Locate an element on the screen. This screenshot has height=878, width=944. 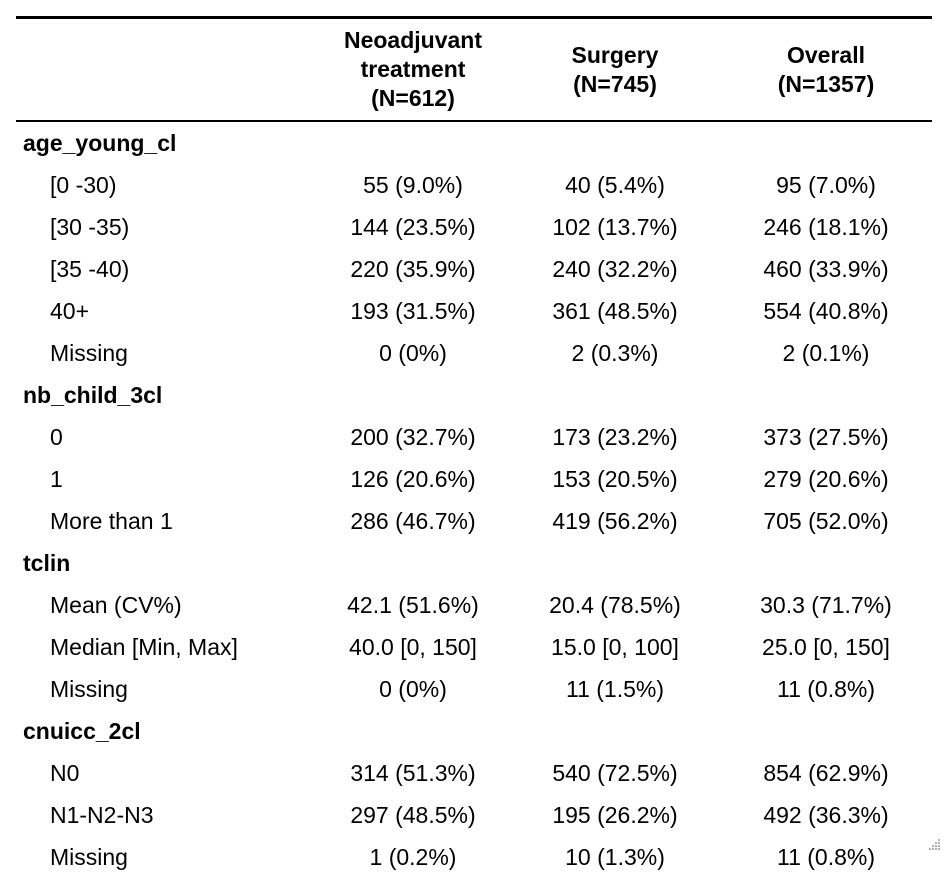
row-label: Median [Min, Max] is located at coordinates (144, 647).